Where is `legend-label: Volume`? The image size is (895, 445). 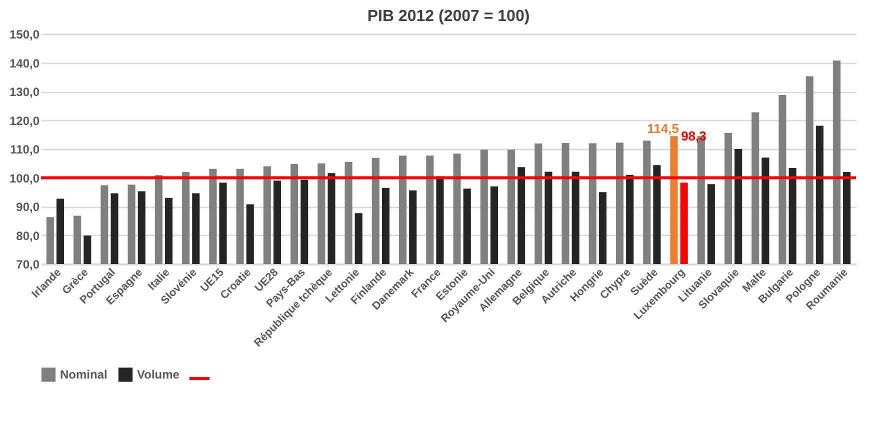 legend-label: Volume is located at coordinates (158, 375).